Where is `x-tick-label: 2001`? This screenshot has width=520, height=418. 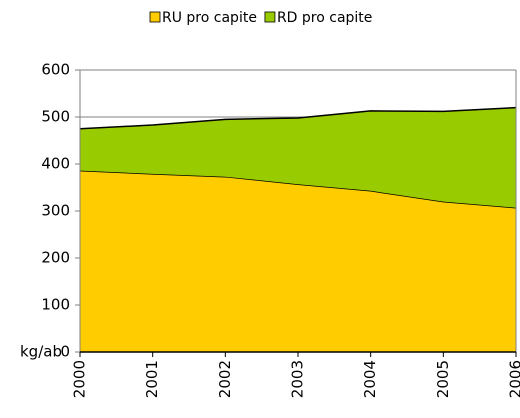
x-tick-label: 2001 is located at coordinates (152, 379).